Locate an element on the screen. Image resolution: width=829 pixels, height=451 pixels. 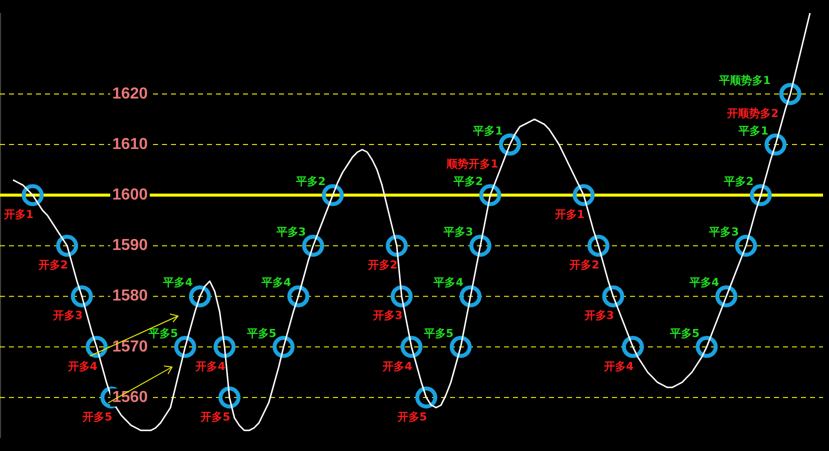
data-label: 开顺势多2 is located at coordinates (752, 113).